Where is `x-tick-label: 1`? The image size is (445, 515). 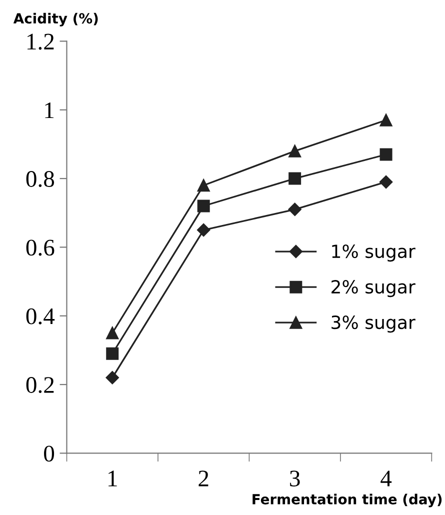 x-tick-label: 1 is located at coordinates (112, 478).